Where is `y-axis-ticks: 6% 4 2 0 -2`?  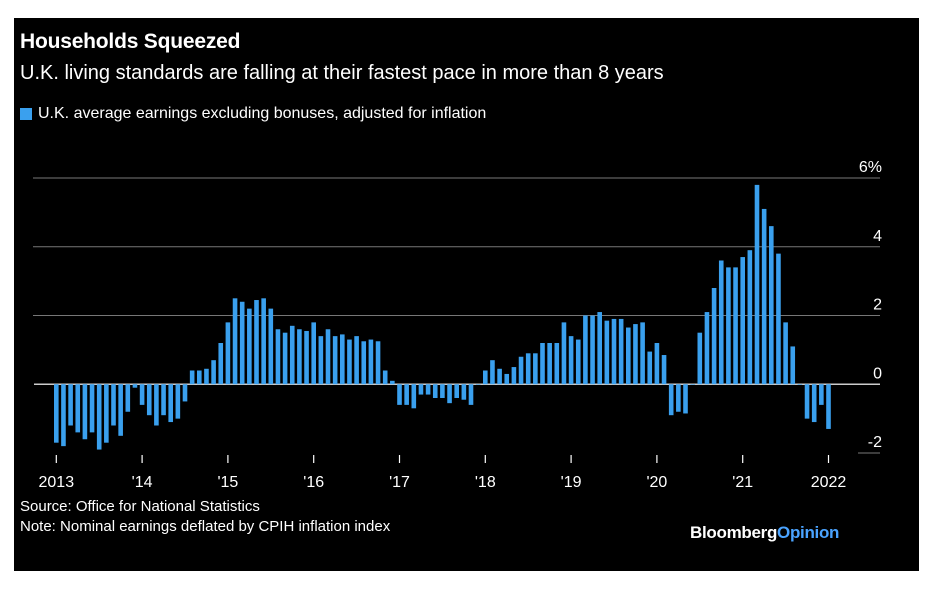 y-axis-ticks: 6% 4 2 0 -2 is located at coordinates (870, 305).